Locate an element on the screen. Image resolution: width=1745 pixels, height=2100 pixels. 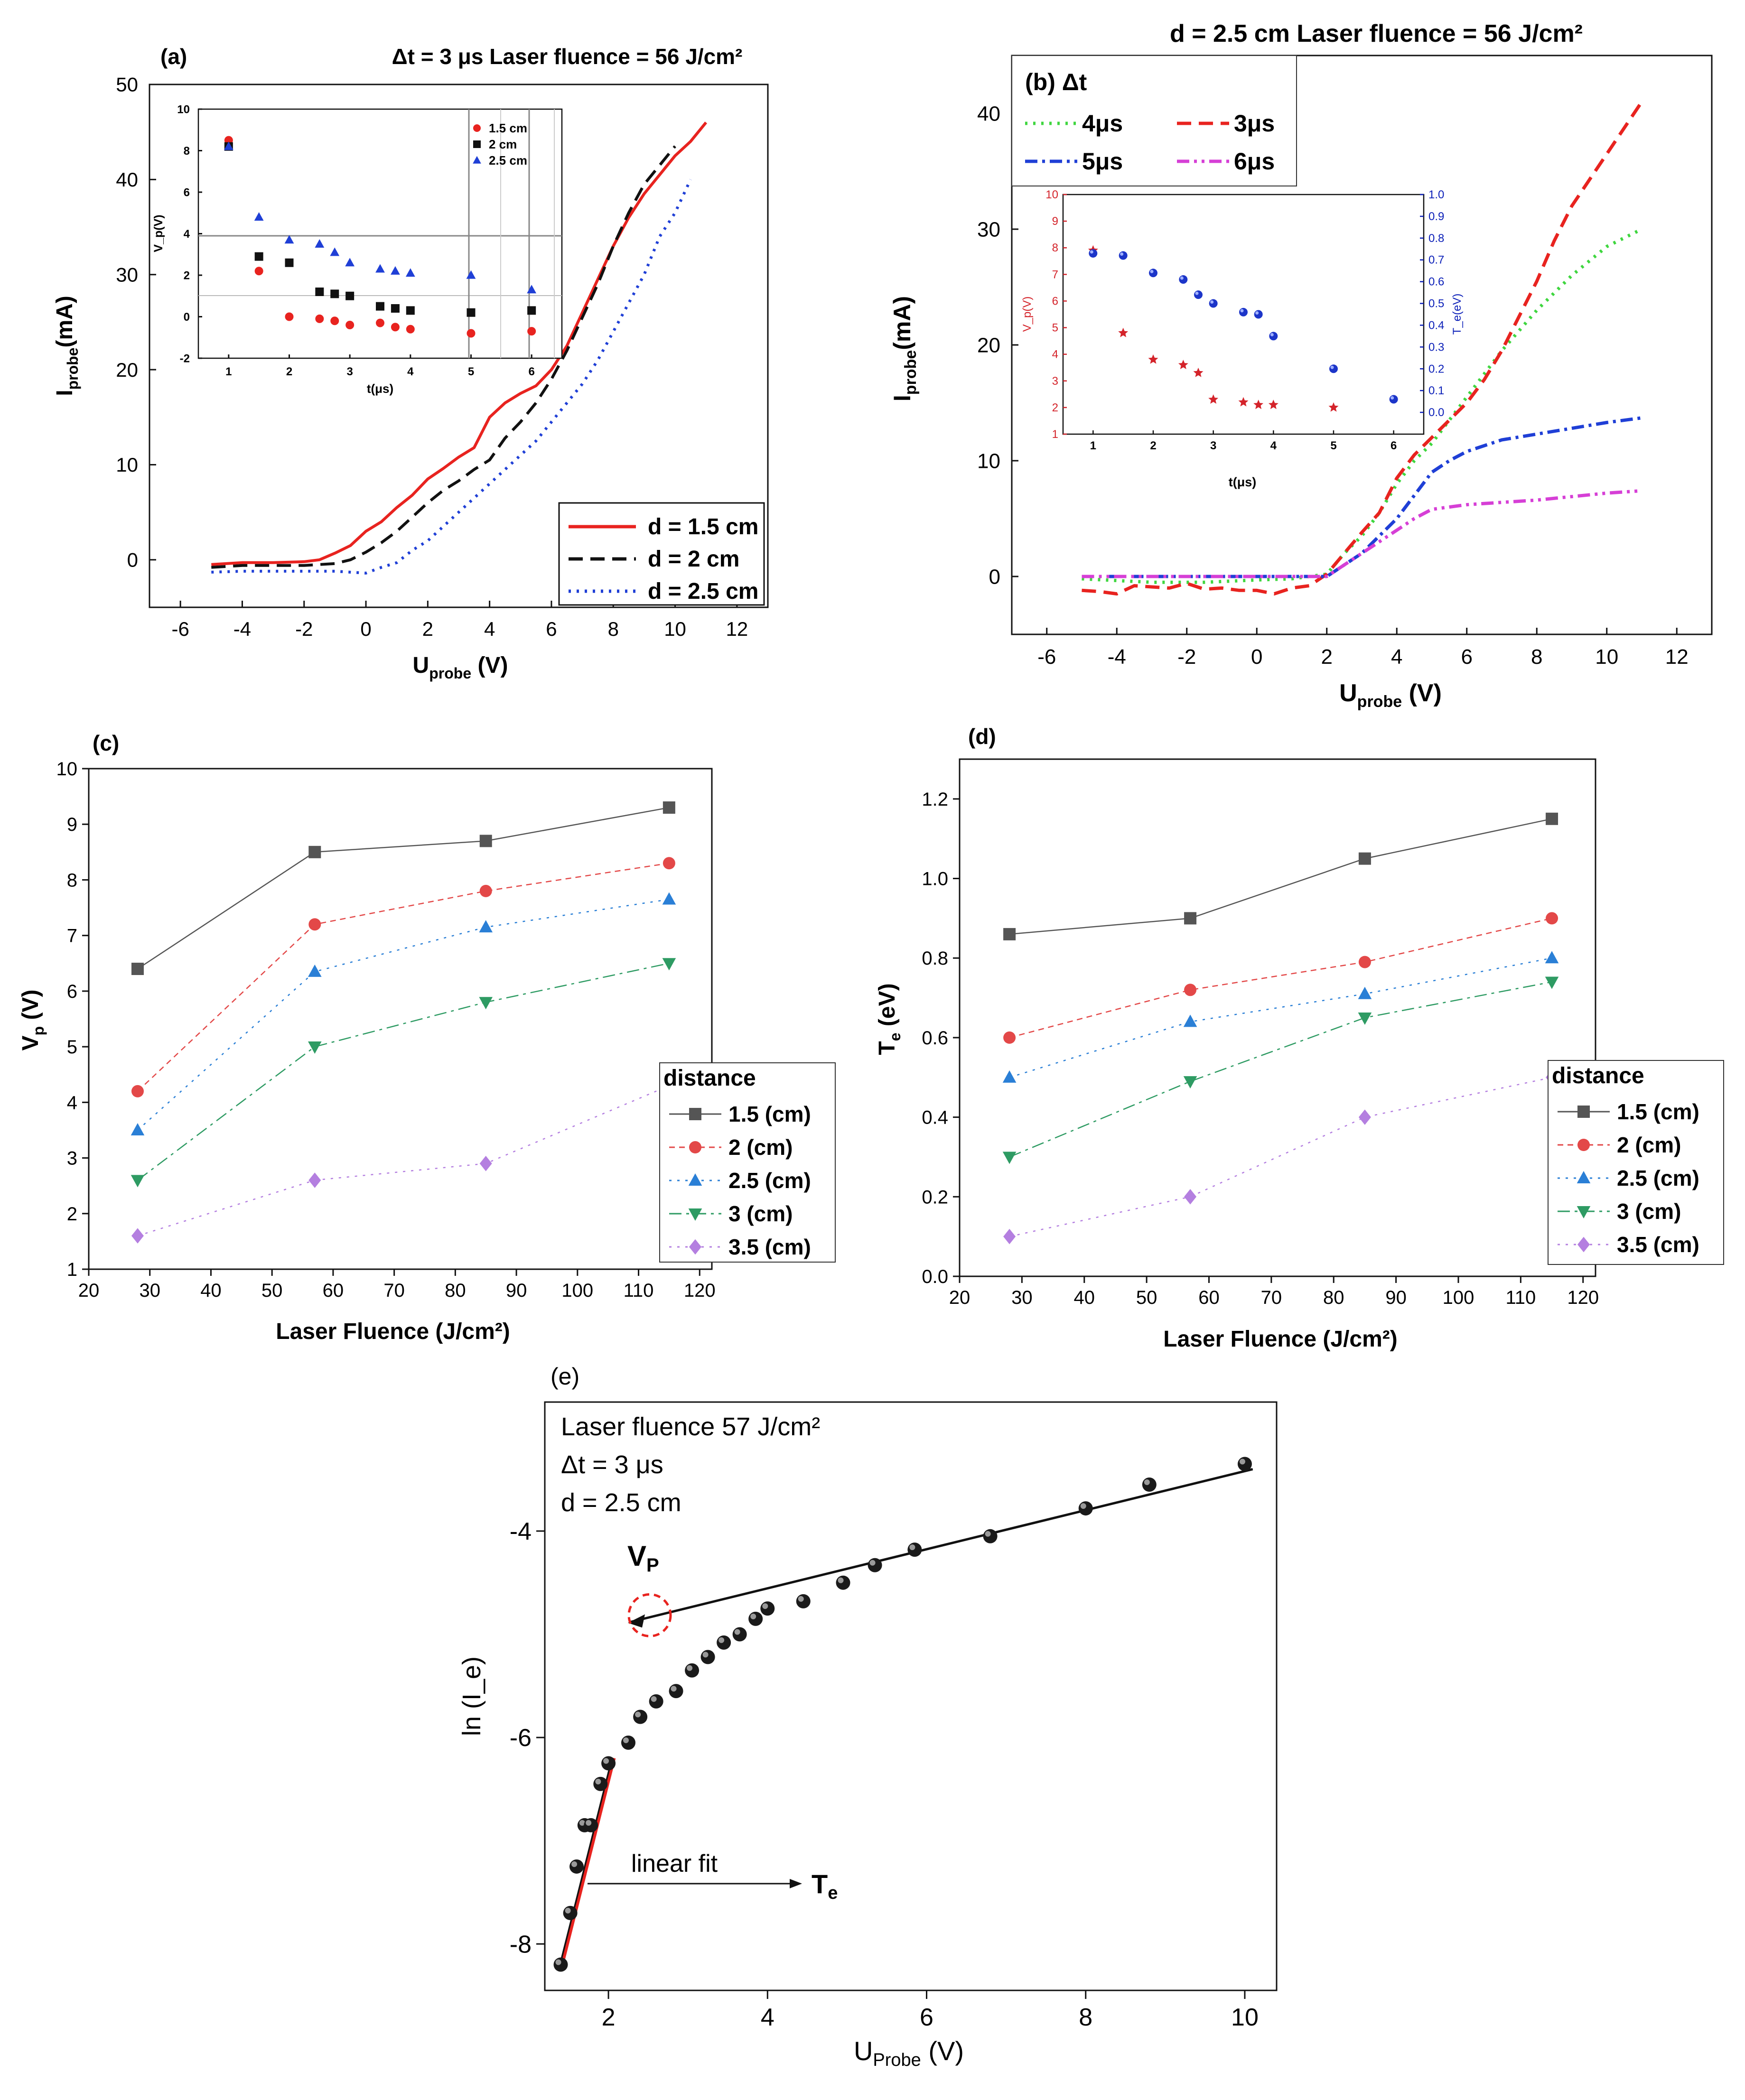
inset-x-tick-label: 6 is located at coordinates (1393, 445).